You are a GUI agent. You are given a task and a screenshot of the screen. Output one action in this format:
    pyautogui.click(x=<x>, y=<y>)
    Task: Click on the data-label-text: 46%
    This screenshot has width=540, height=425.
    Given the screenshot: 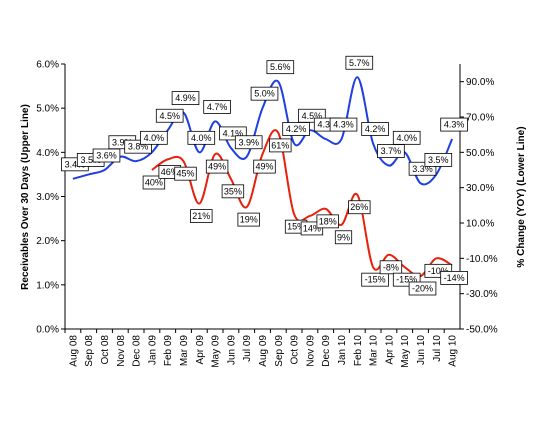 What is the action you would take?
    pyautogui.click(x=170, y=172)
    